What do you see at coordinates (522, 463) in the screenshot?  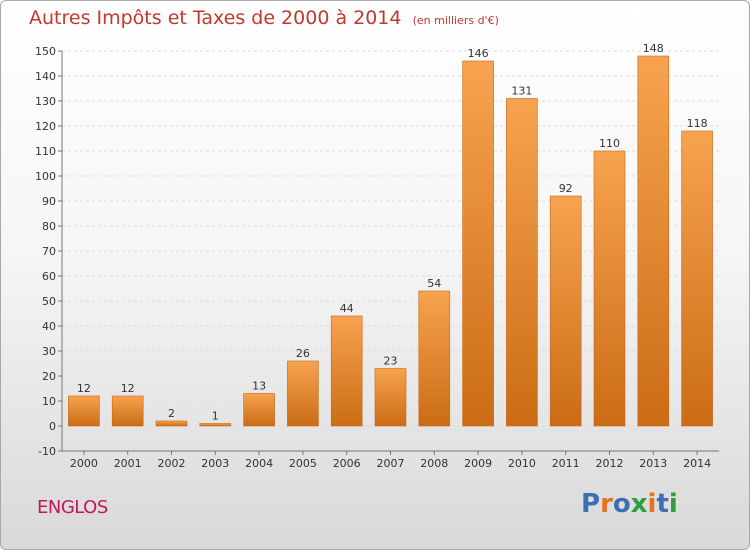 I see `x-tick-label: 2010` at bounding box center [522, 463].